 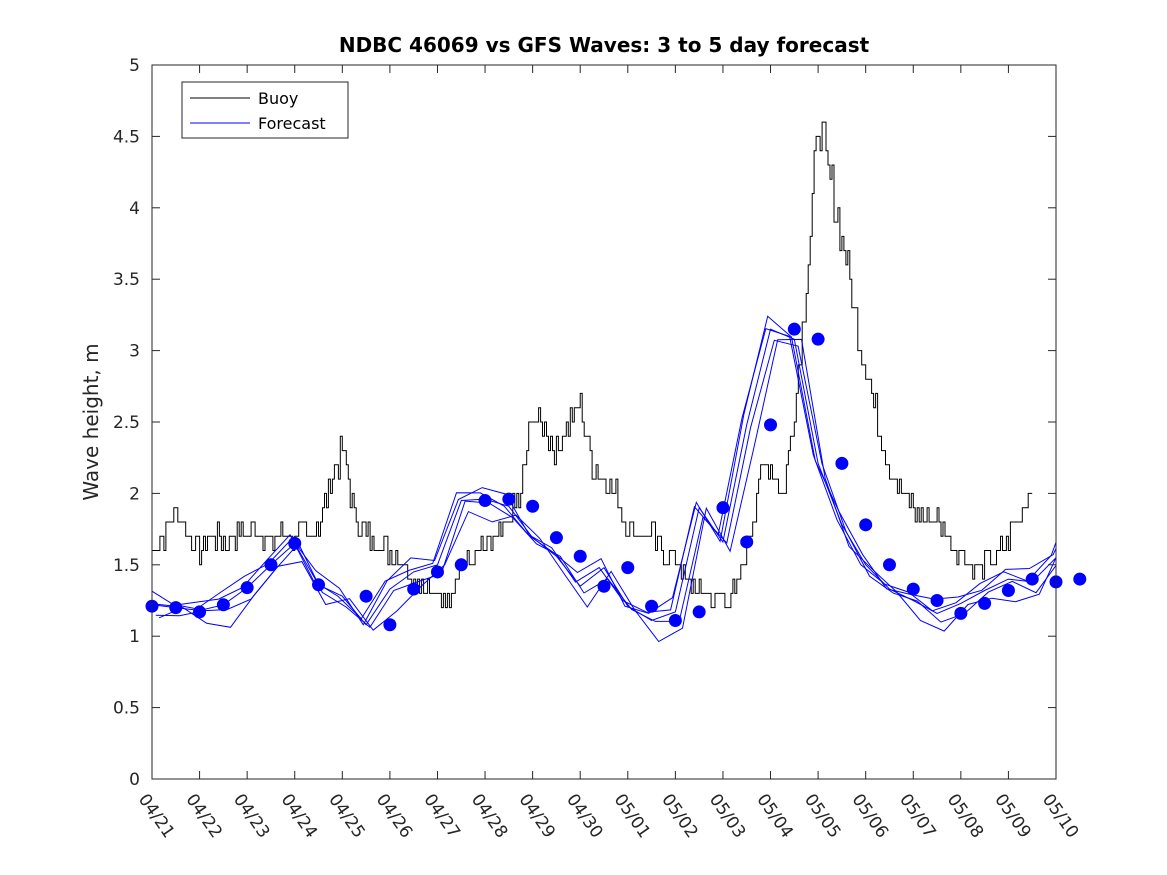 I want to click on x-tick-label: 04/25, so click(x=346, y=816).